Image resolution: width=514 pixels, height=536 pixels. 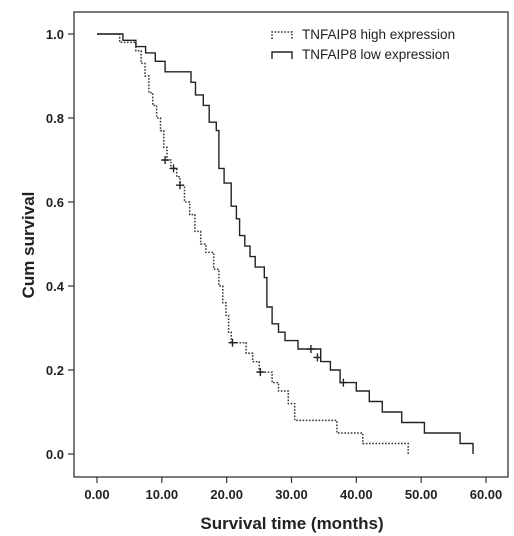 I want to click on x-tick-label: 0.00, so click(x=96, y=494).